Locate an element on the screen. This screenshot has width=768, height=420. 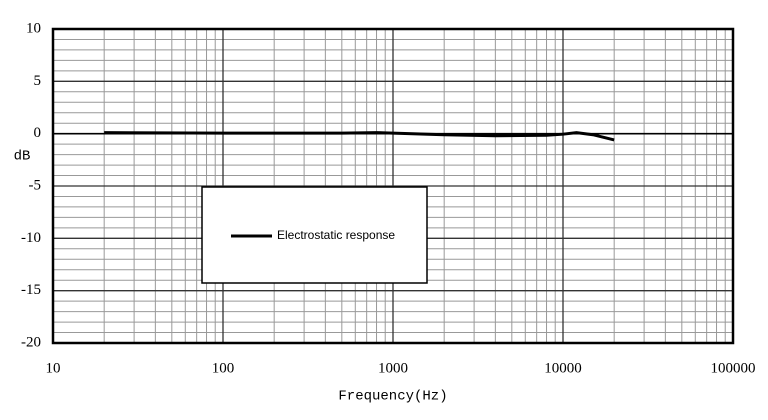
legend: Electrostatic response is located at coordinates (314, 235).